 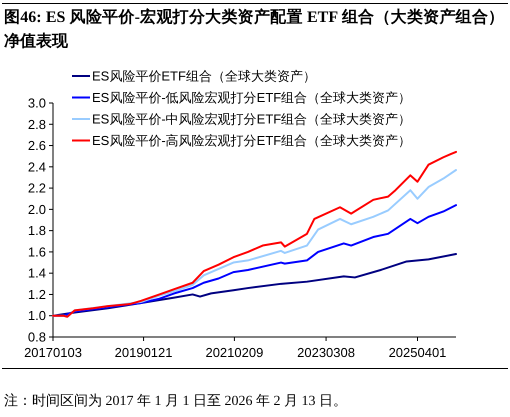 What do you see at coordinates (37, 273) in the screenshot?
I see `y-tick-label: 1.4` at bounding box center [37, 273].